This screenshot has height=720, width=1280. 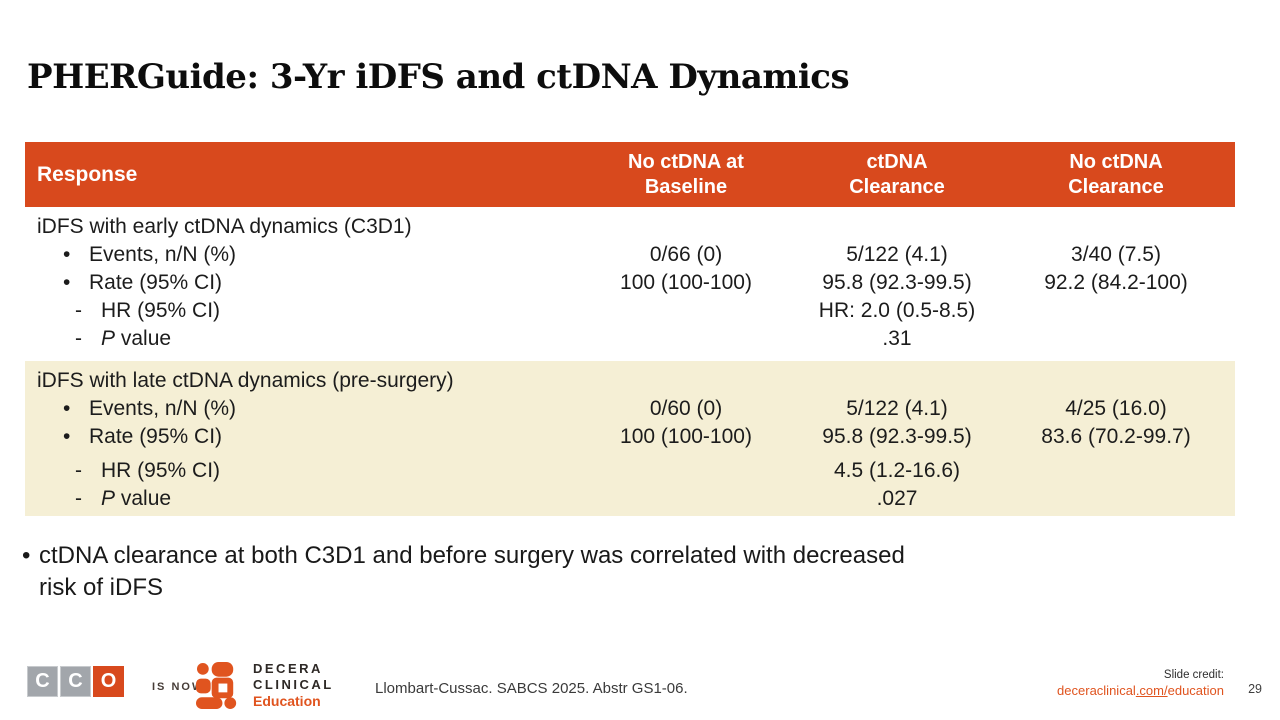 I want to click on decera-logo-text: DECERA CLINICAL Education, so click(x=293, y=685).